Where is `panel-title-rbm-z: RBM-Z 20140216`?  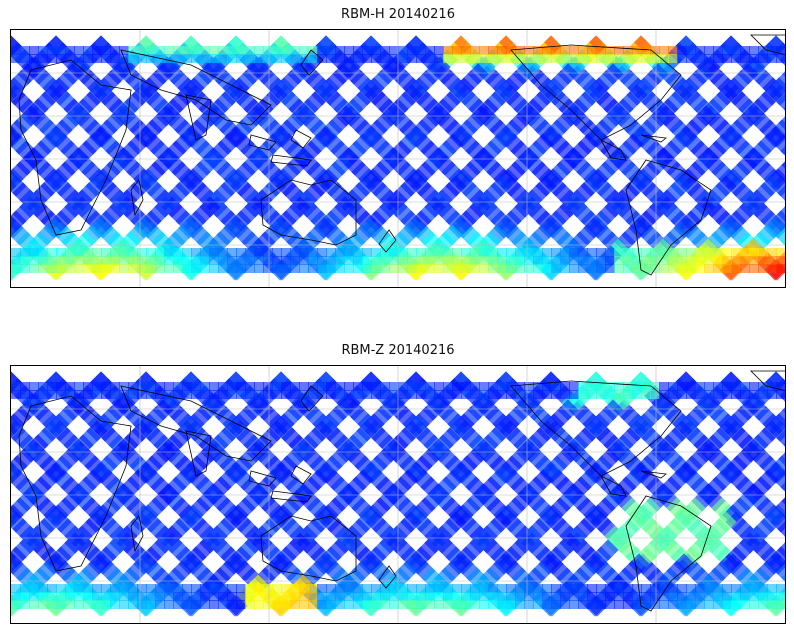
panel-title-rbm-z: RBM-Z 20140216 is located at coordinates (398, 350).